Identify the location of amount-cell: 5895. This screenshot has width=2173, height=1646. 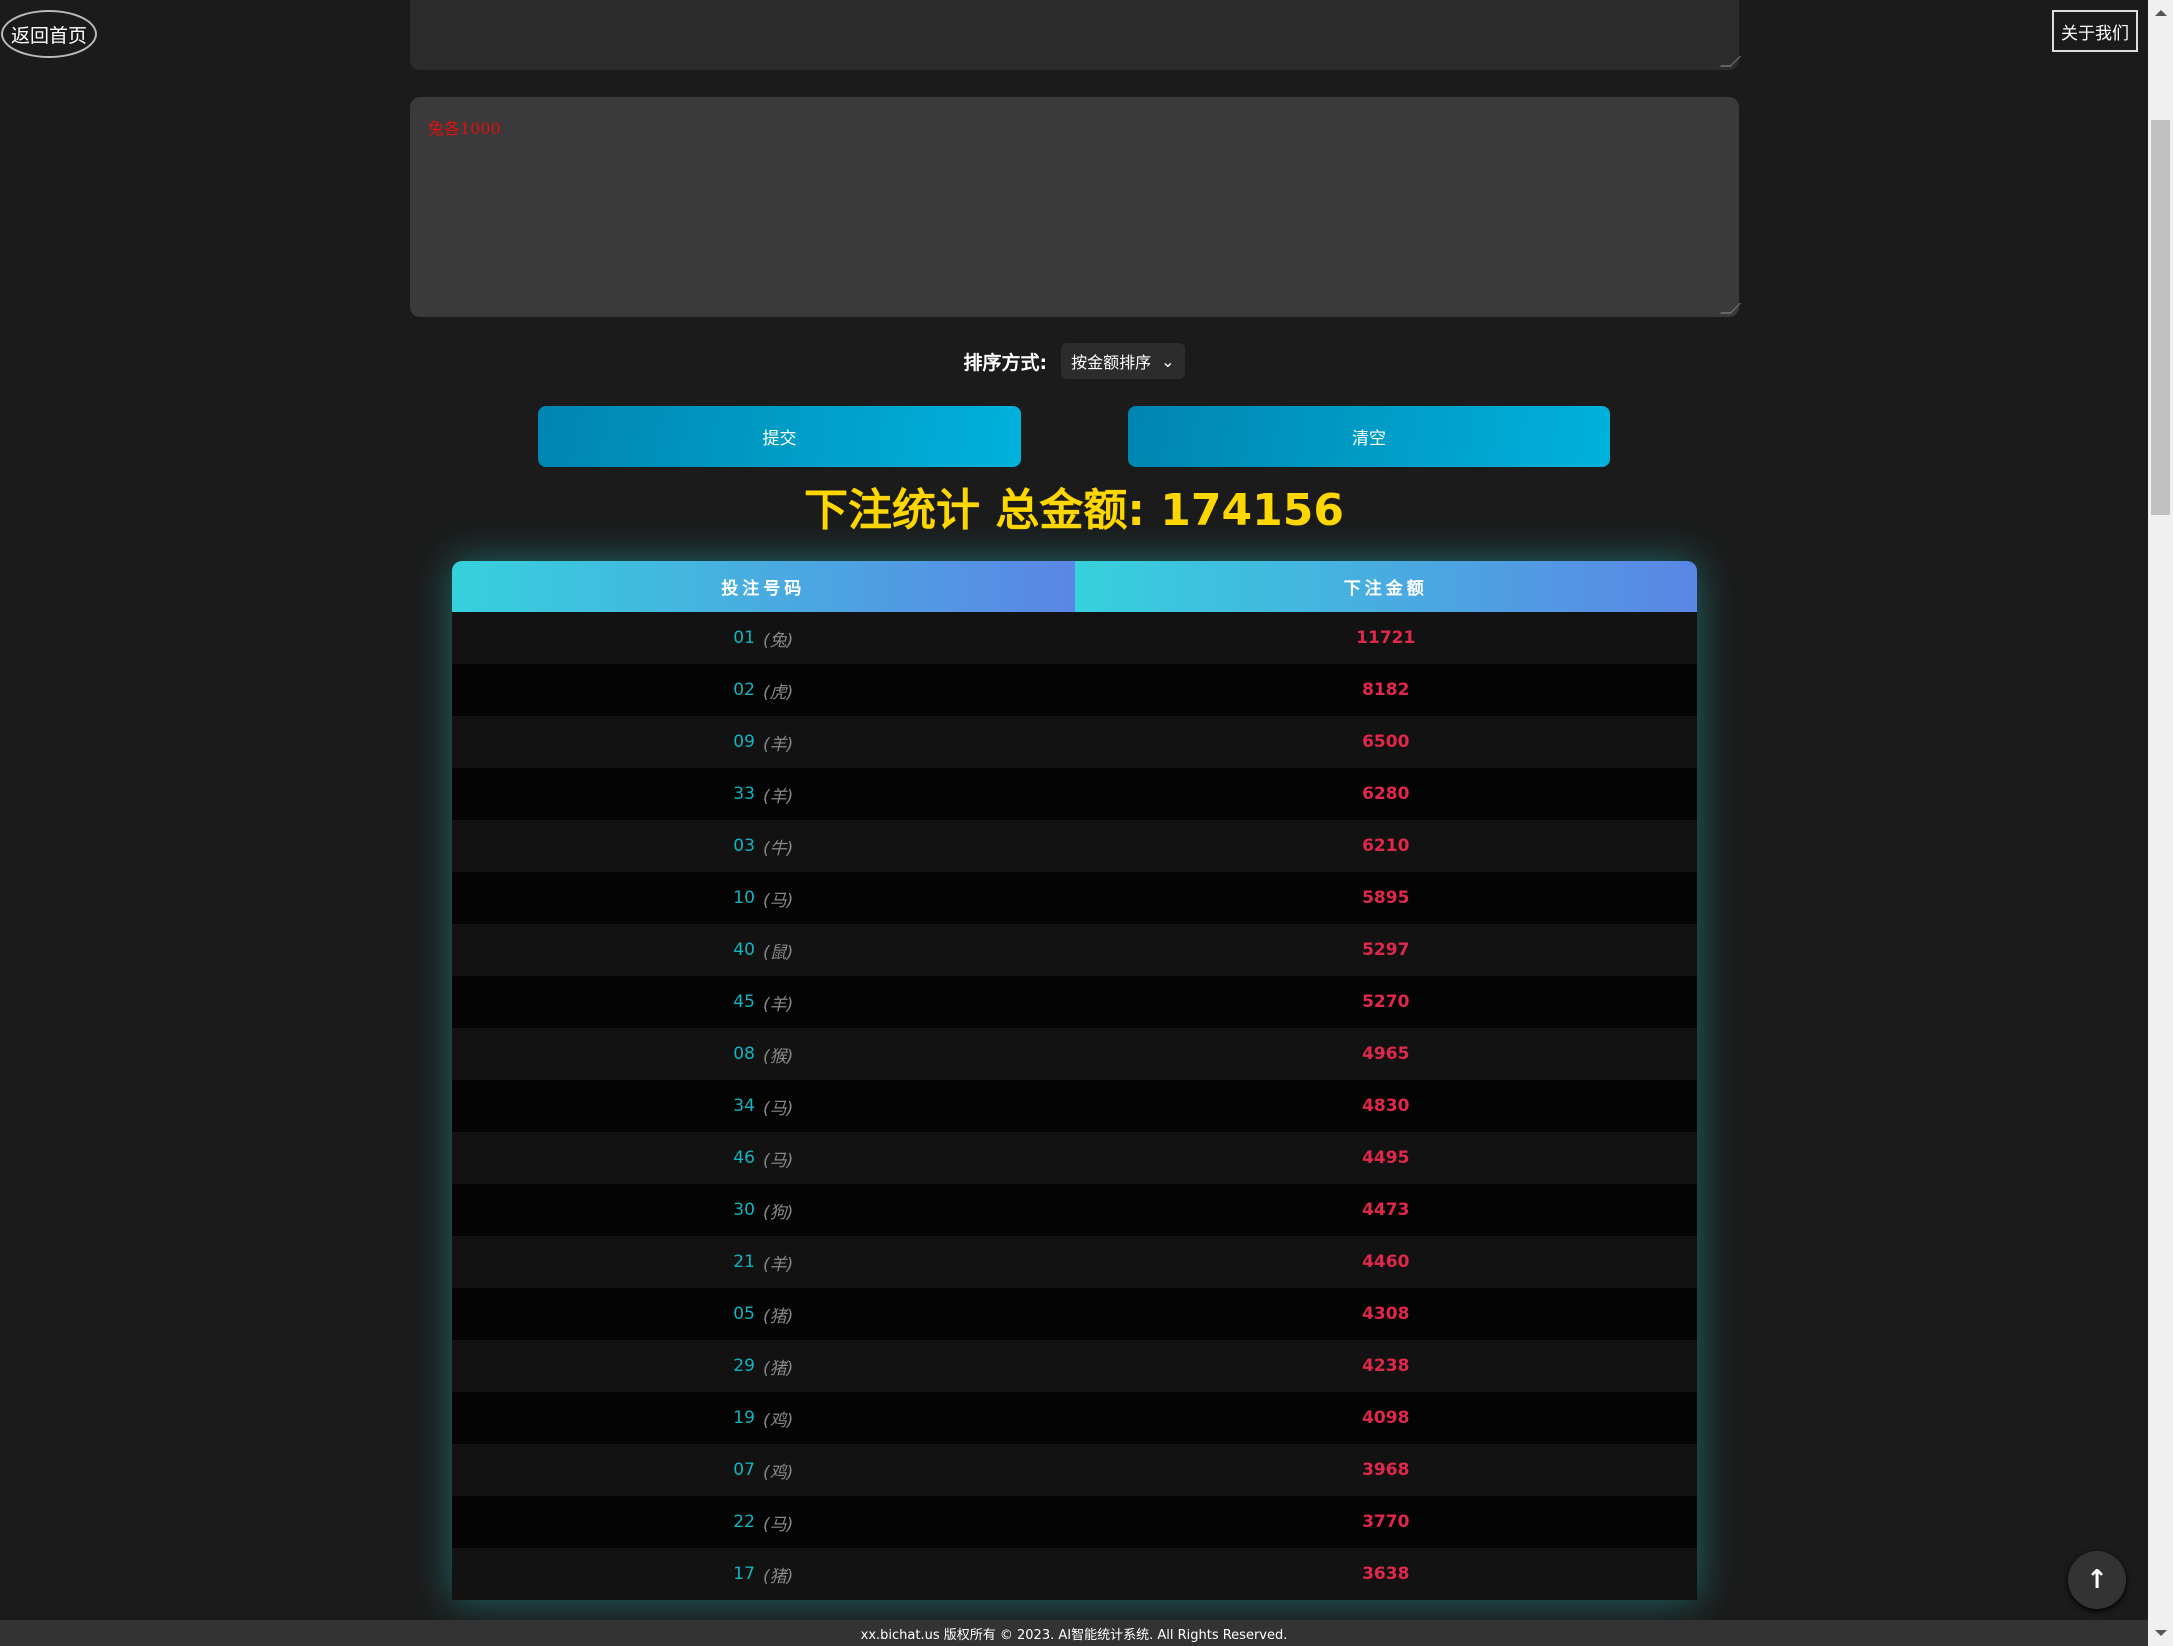
(1386, 898).